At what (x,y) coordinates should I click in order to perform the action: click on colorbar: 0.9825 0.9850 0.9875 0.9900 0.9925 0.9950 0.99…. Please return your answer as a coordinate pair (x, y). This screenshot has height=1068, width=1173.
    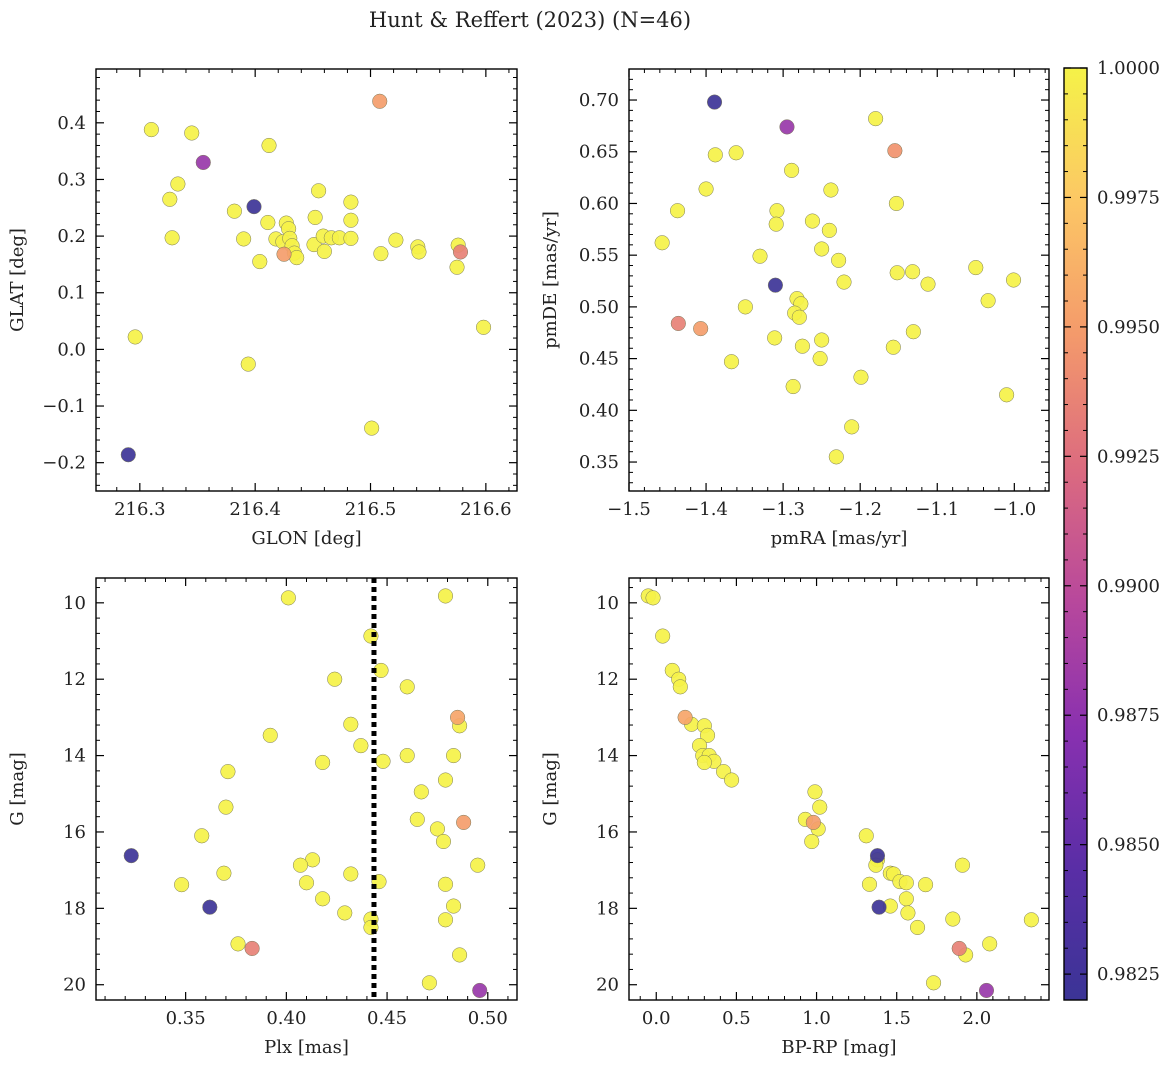
    Looking at the image, I should click on (1111, 529).